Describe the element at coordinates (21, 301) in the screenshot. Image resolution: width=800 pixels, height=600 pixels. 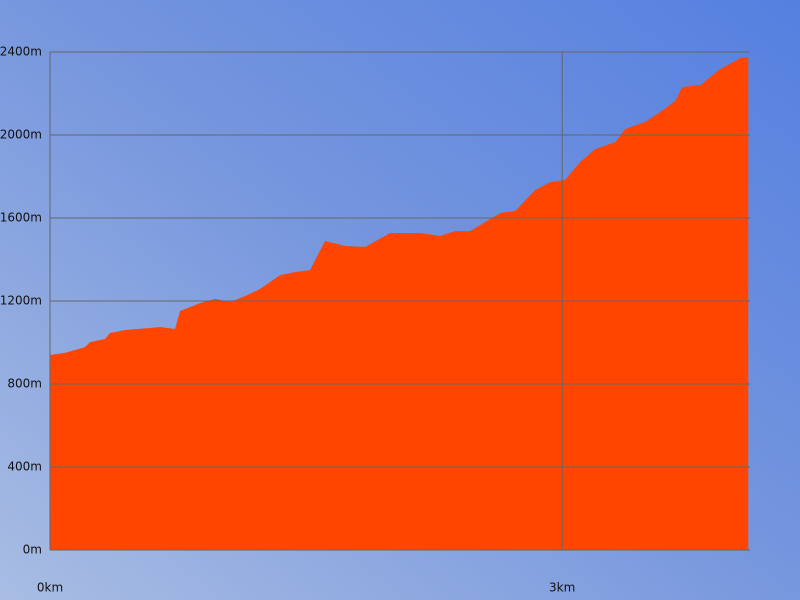
I see `y-tick-label: 1200m` at that location.